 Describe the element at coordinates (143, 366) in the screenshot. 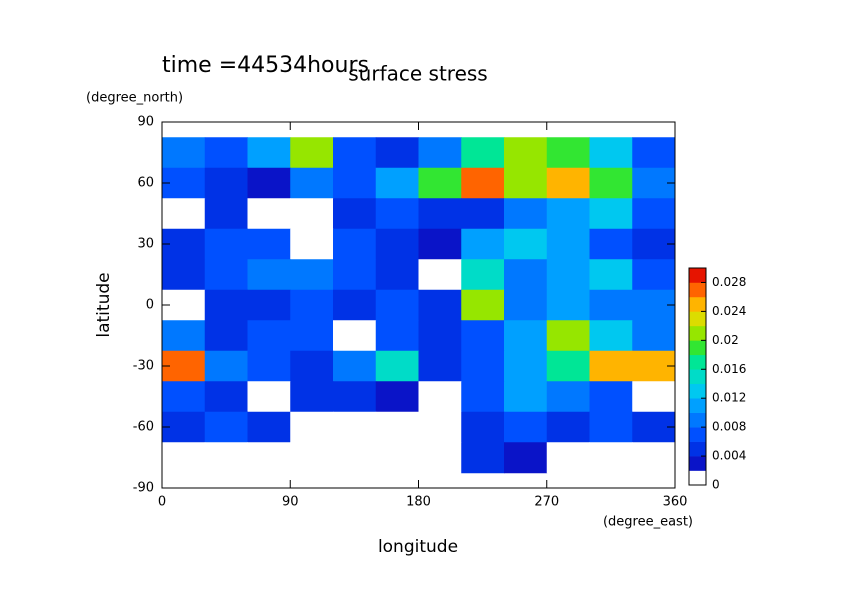

I see `y-tick-label: -30` at that location.